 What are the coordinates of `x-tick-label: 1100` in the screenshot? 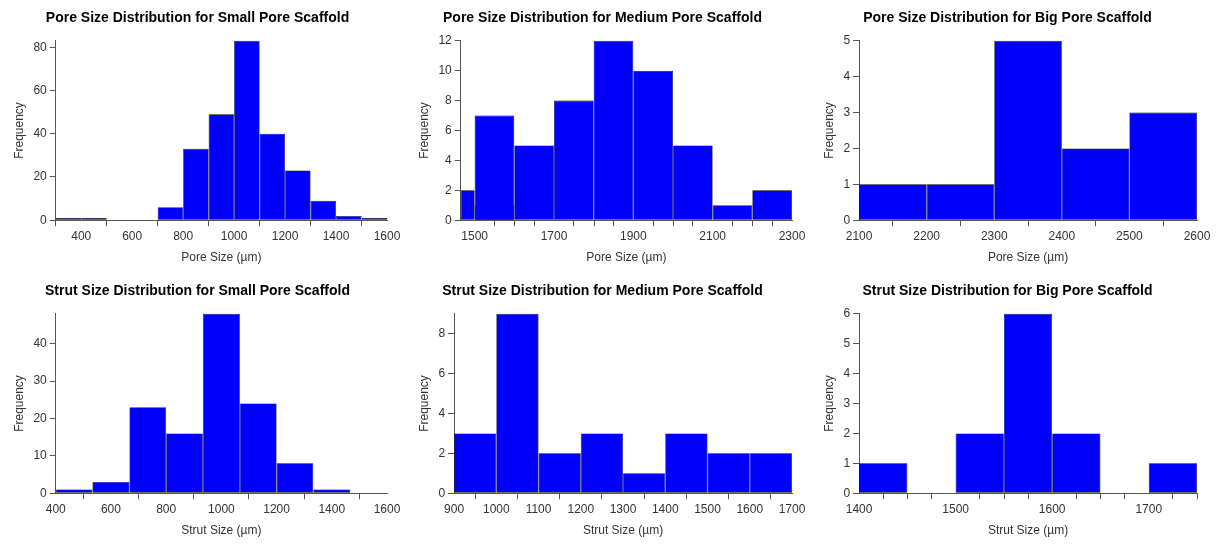 It's located at (538, 508).